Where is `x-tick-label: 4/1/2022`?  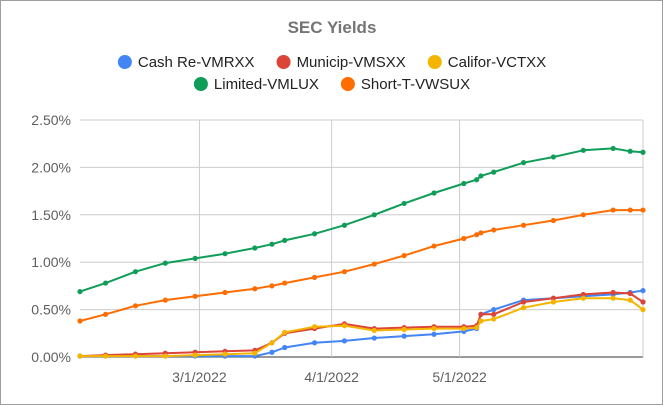
x-tick-label: 4/1/2022 is located at coordinates (331, 377).